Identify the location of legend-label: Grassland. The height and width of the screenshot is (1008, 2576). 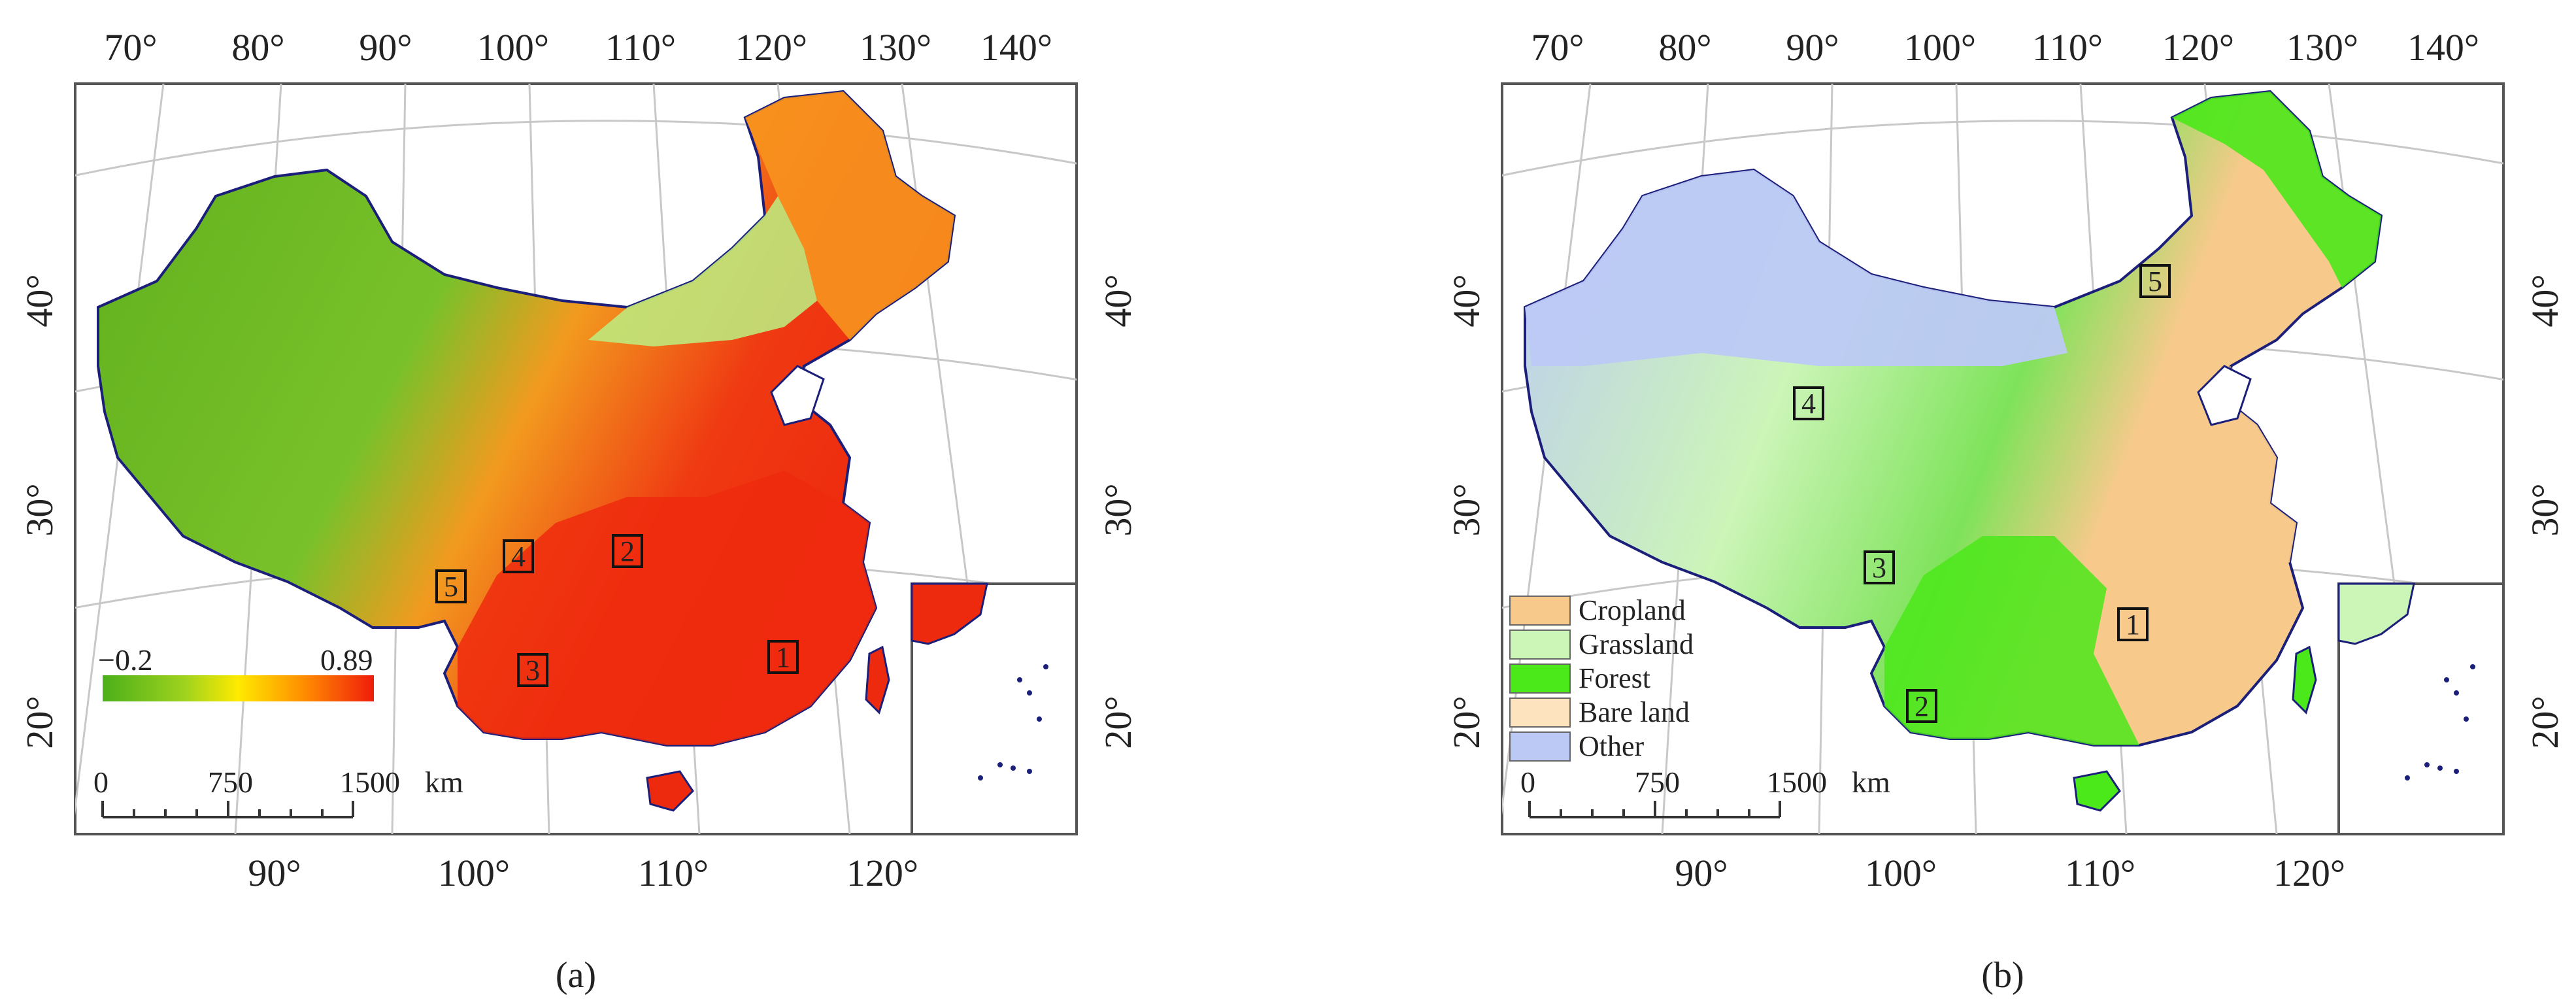
(1637, 644).